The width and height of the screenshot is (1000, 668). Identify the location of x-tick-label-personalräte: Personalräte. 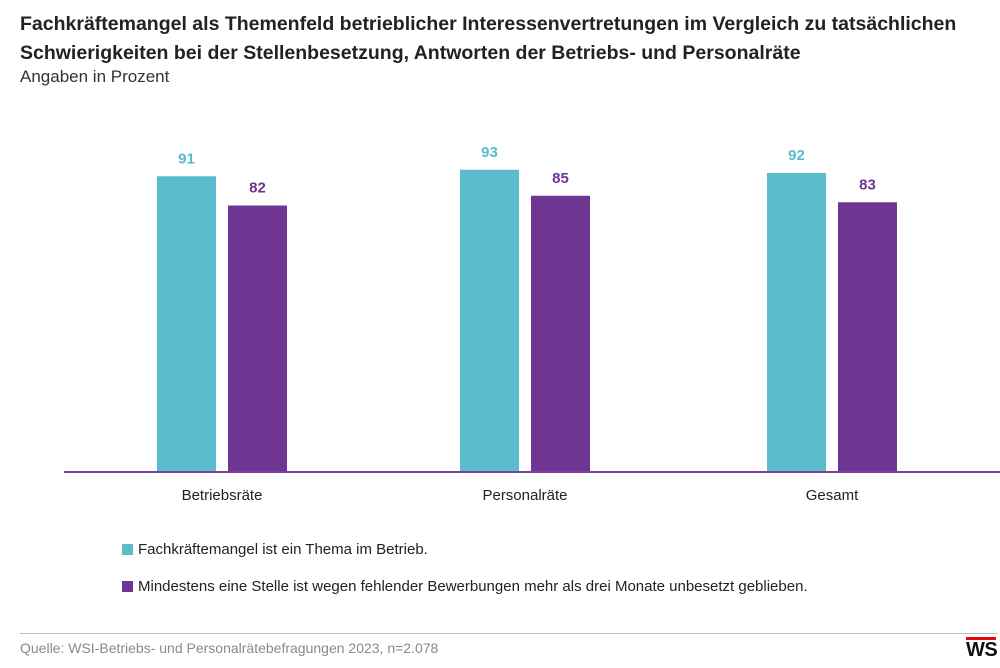
(524, 495).